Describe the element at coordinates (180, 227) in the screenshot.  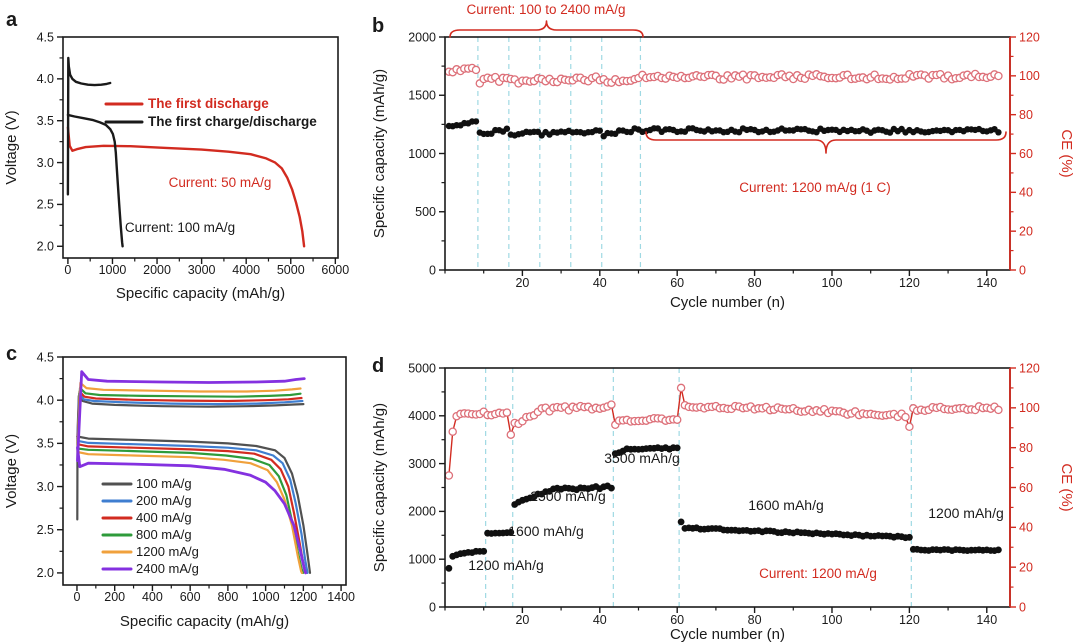
I see `annotation: Current: 100 mA/g` at that location.